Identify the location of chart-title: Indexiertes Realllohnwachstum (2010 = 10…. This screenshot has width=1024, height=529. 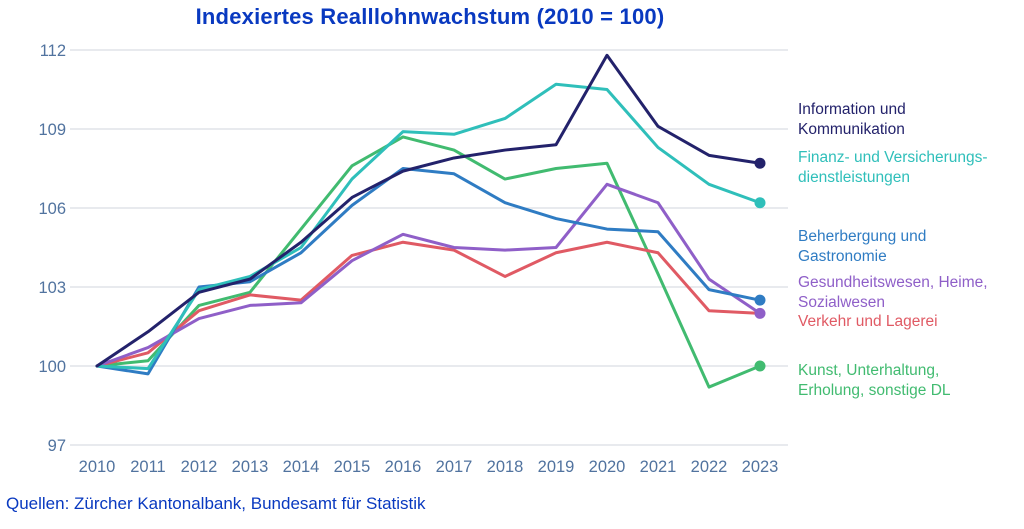
(430, 16).